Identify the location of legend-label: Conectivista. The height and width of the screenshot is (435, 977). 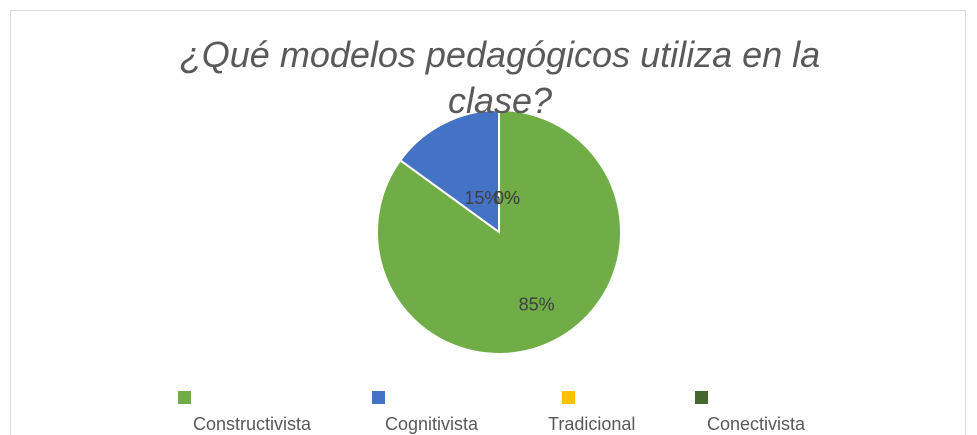
(756, 424).